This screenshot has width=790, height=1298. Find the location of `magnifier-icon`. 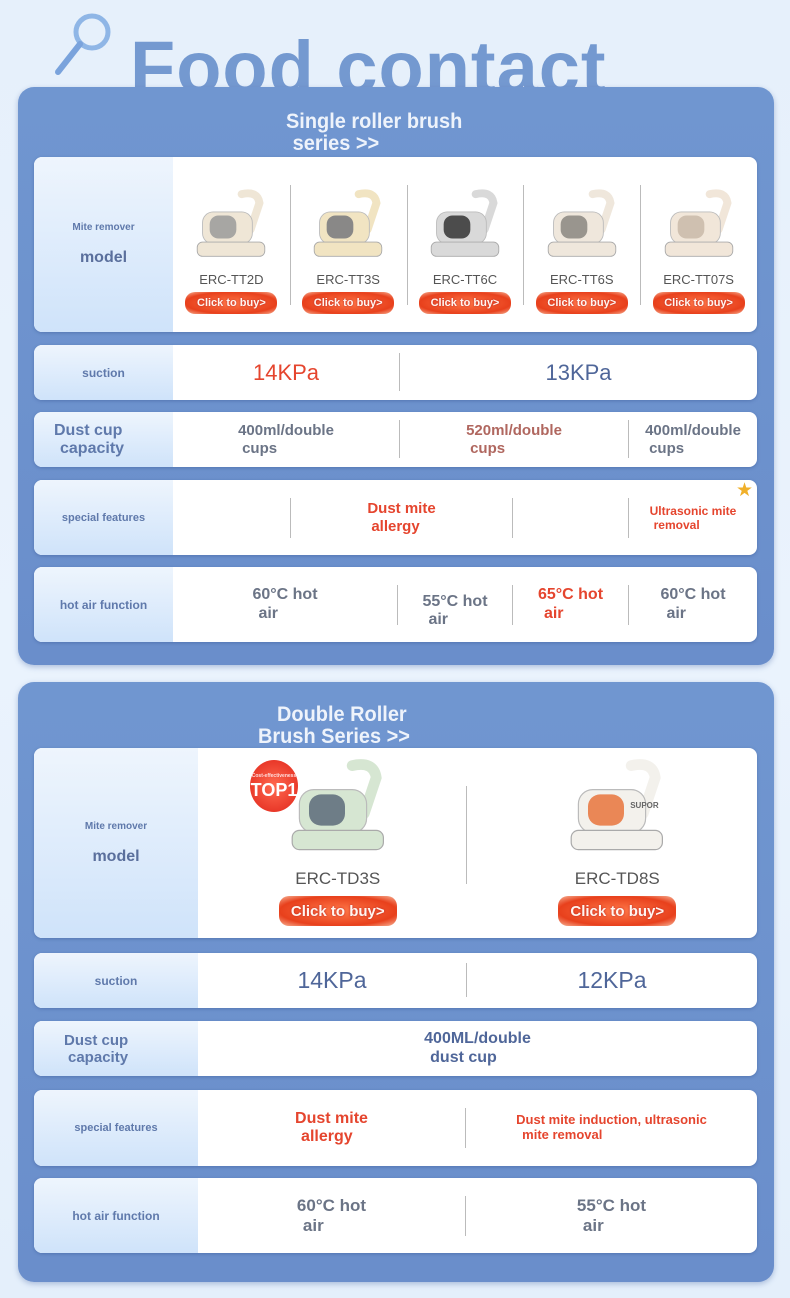

magnifier-icon is located at coordinates (83, 44).